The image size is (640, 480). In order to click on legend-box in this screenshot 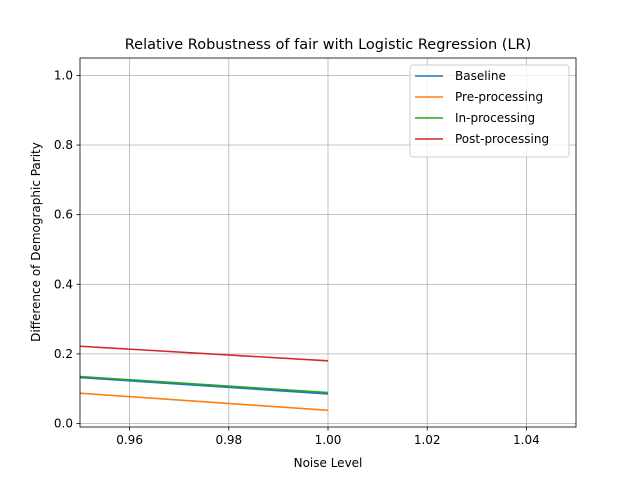, I will do `click(489, 111)`.